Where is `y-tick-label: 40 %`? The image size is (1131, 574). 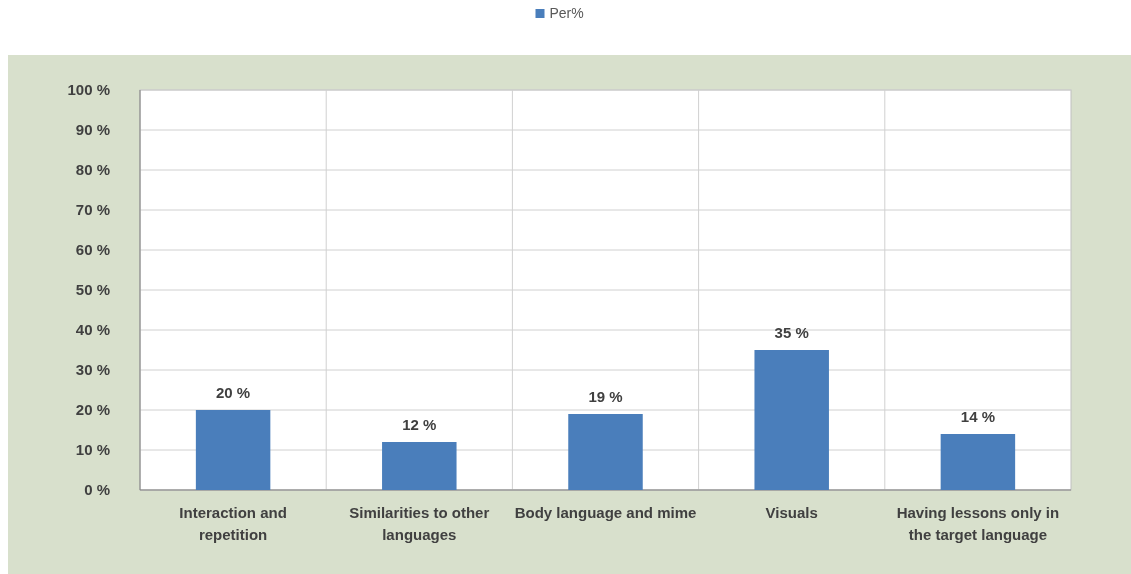 y-tick-label: 40 % is located at coordinates (92, 330).